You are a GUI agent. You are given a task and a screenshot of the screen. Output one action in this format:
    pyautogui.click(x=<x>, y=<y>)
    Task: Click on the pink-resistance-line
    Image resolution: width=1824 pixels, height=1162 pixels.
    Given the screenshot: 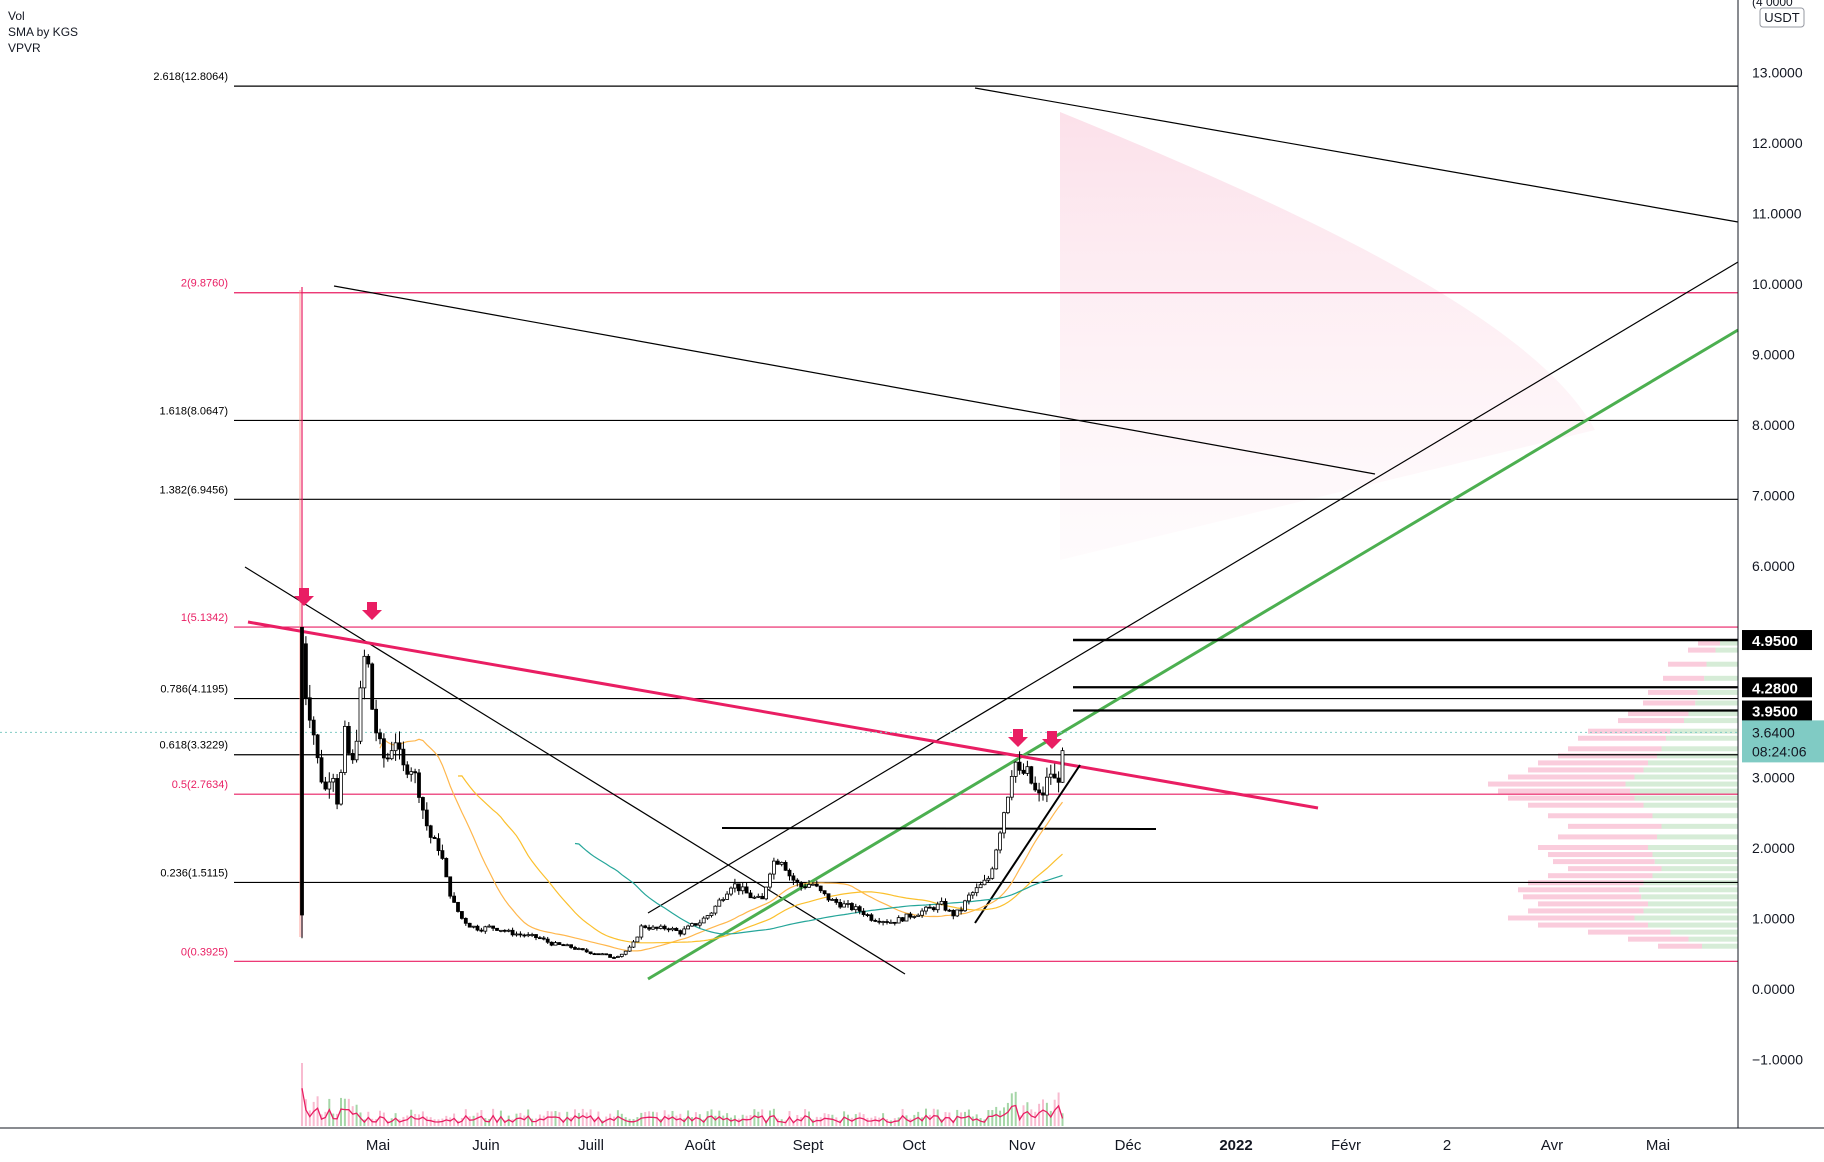 What is the action you would take?
    pyautogui.click(x=783, y=715)
    